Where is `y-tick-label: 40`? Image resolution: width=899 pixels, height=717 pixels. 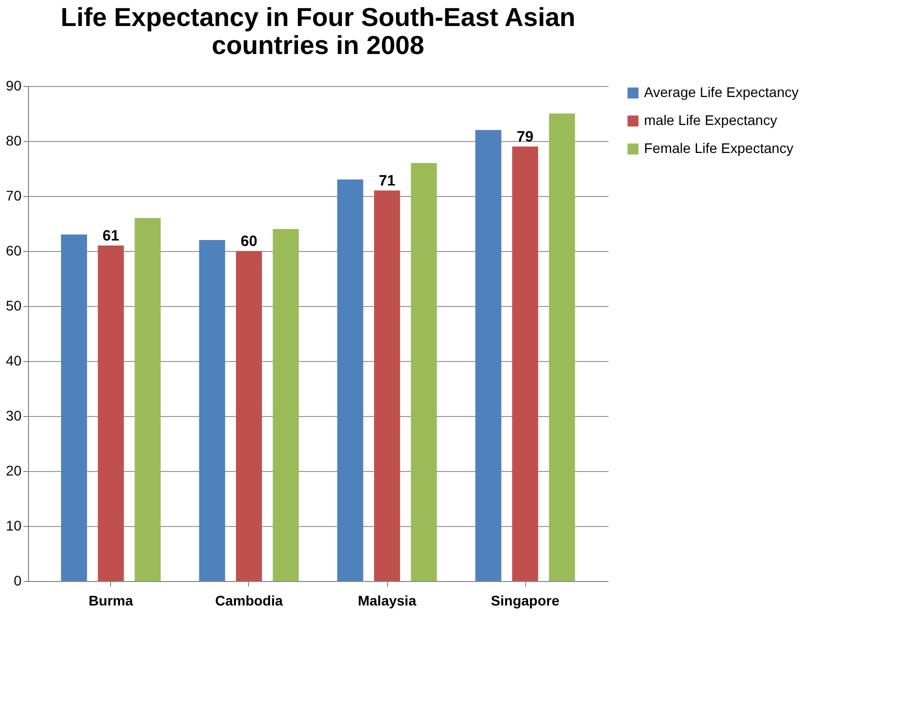 y-tick-label: 40 is located at coordinates (14, 360).